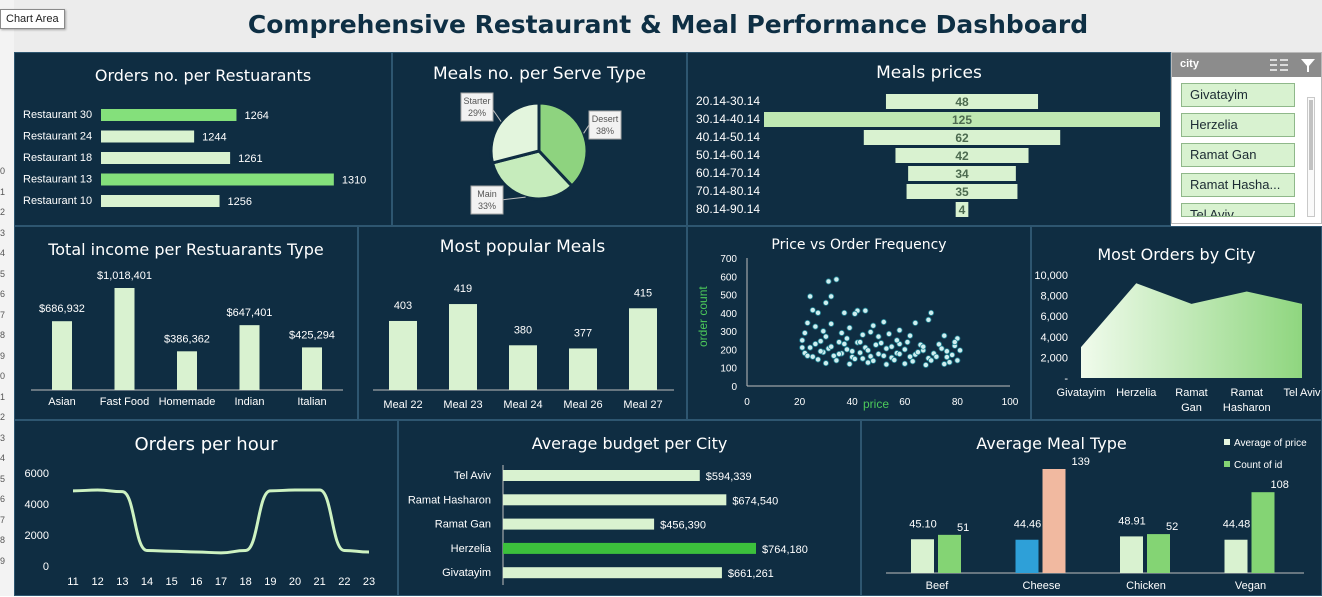 The image size is (1322, 597). Describe the element at coordinates (1270, 443) in the screenshot. I see `legend-label: Average of price` at that location.